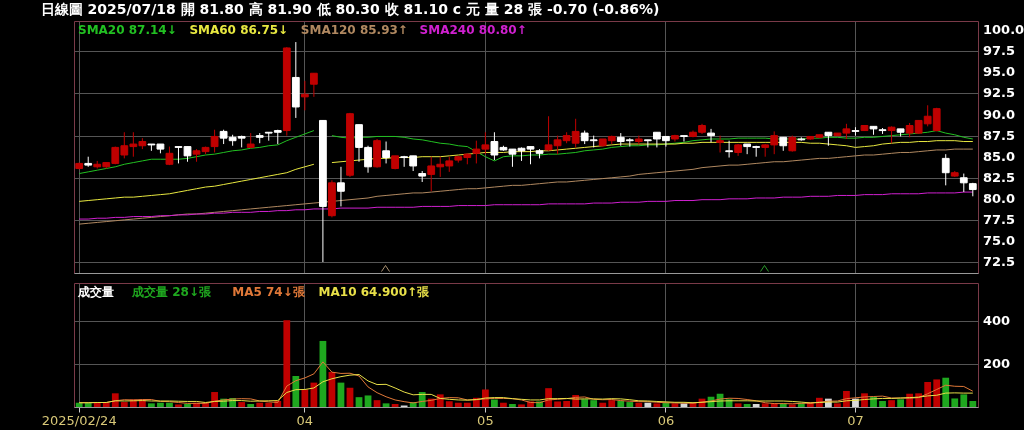 The width and height of the screenshot is (1024, 430). I want to click on y-tick-label: 400, so click(997, 321).